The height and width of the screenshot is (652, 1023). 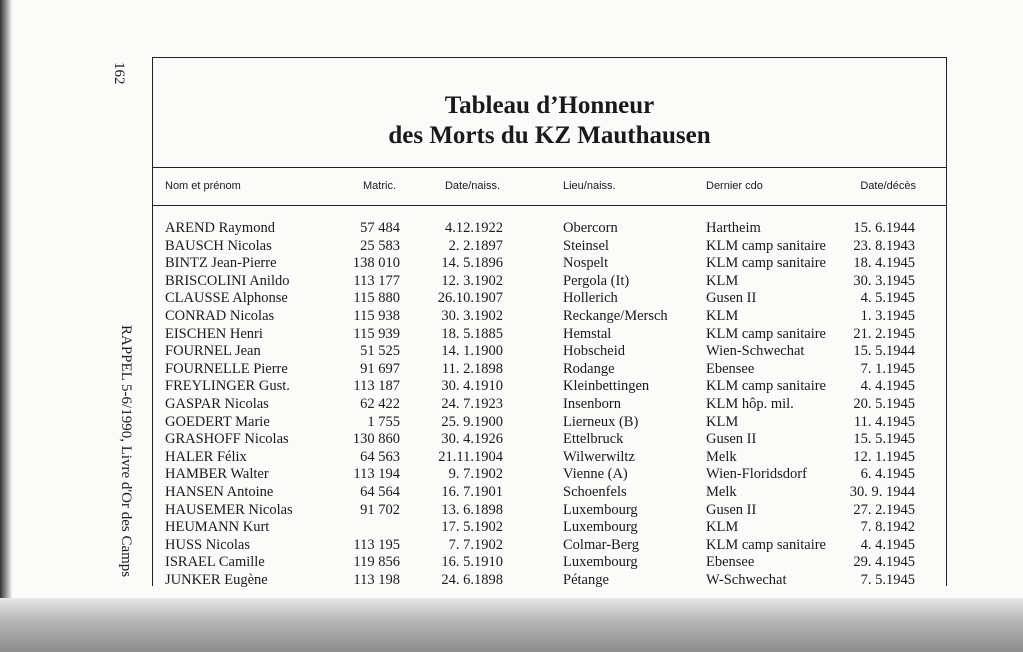 What do you see at coordinates (601, 544) in the screenshot?
I see `table-cell: Colmar-Berg` at bounding box center [601, 544].